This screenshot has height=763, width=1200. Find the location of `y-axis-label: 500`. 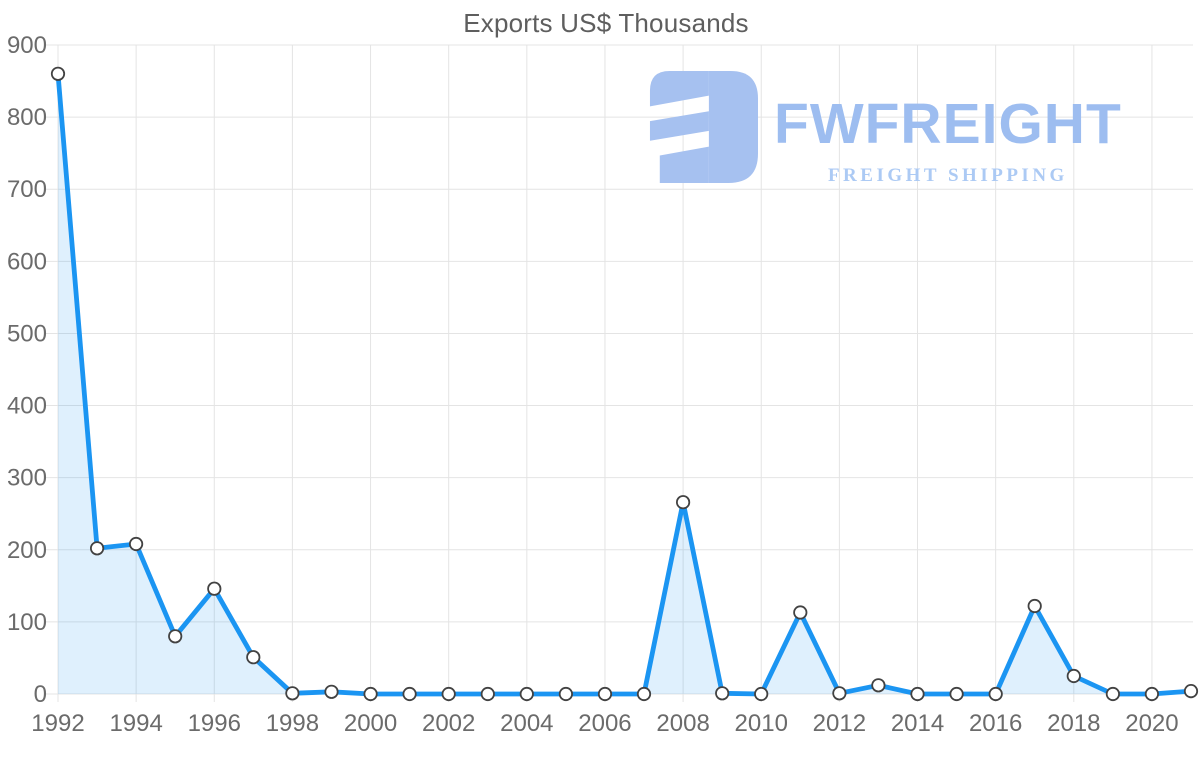

y-axis-label: 500 is located at coordinates (27, 333).